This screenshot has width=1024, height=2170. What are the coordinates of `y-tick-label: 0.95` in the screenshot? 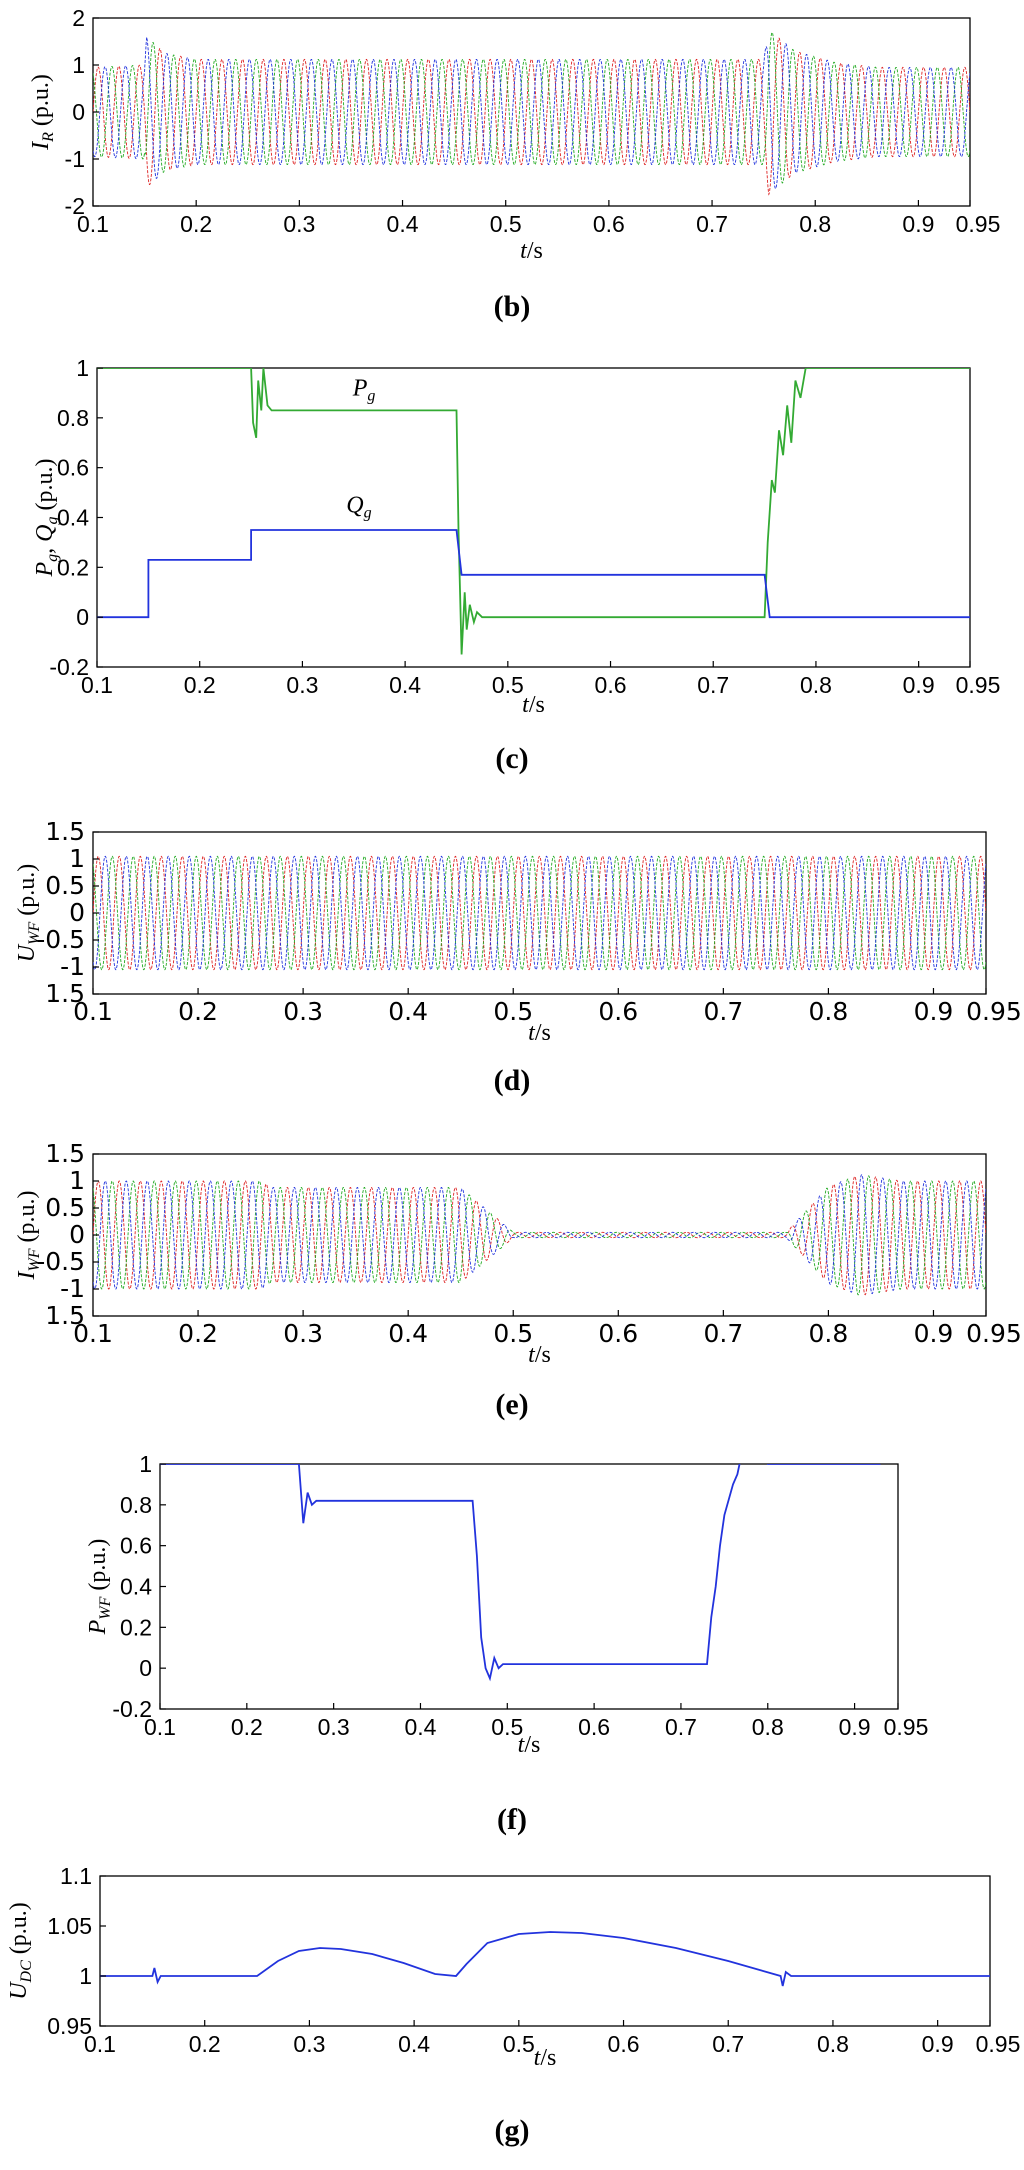 It's located at (69, 2026).